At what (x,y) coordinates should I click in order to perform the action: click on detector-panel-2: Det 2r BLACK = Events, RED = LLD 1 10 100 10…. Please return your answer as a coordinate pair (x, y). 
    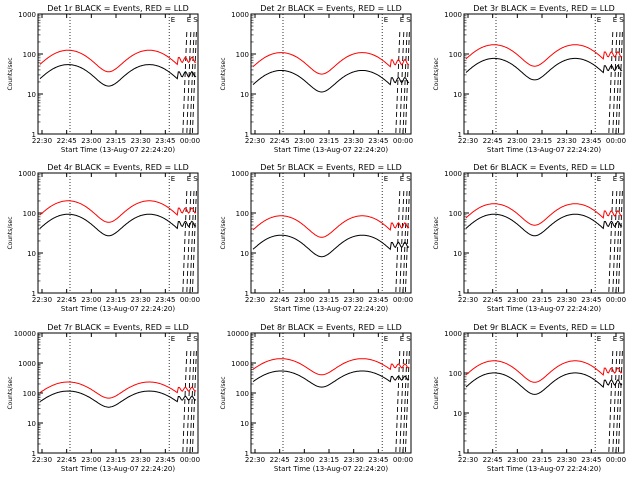
    Looking at the image, I should click on (316, 79).